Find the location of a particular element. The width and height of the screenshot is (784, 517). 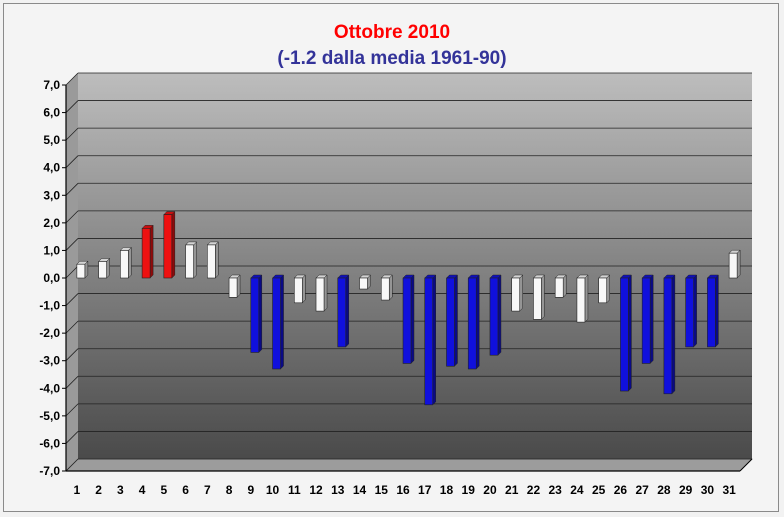

y-tick-label: -3,0 is located at coordinates (49, 361).